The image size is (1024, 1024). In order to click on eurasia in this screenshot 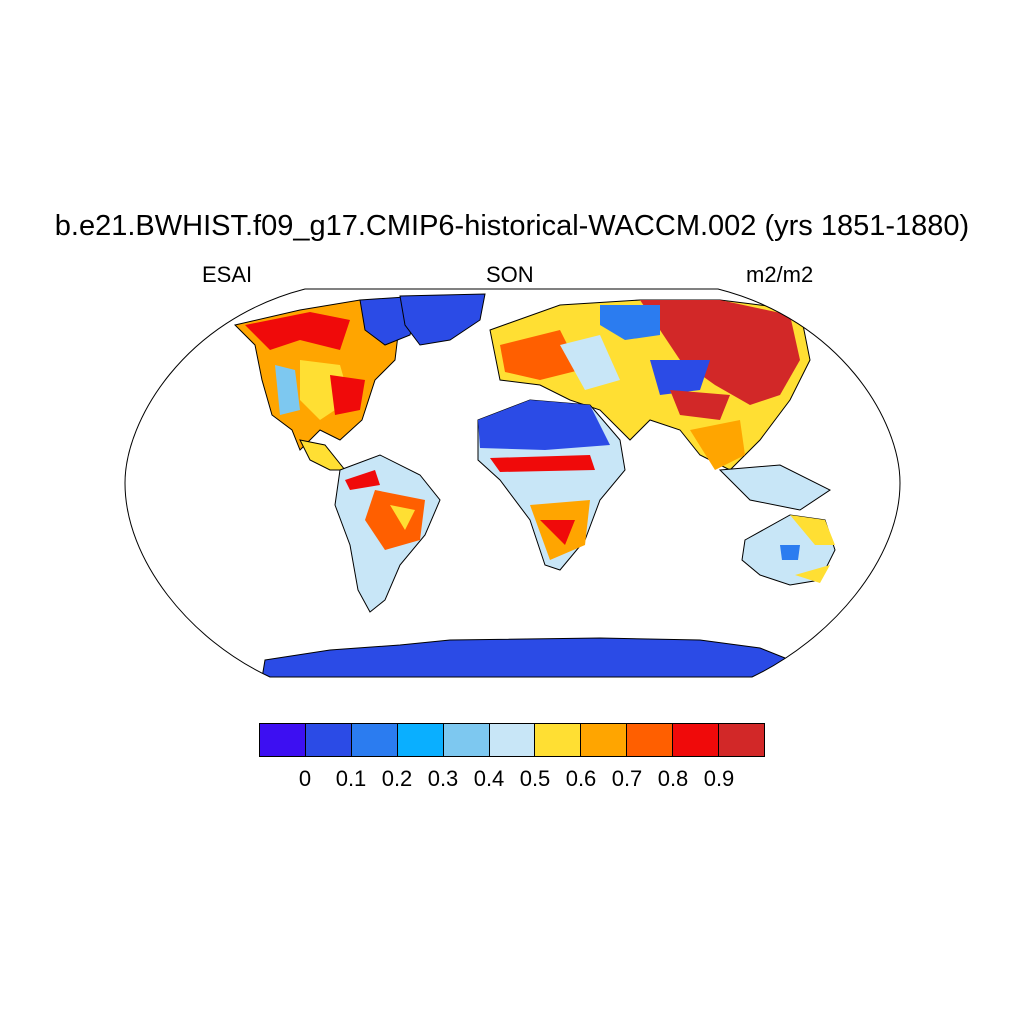, I will do `click(650, 385)`.